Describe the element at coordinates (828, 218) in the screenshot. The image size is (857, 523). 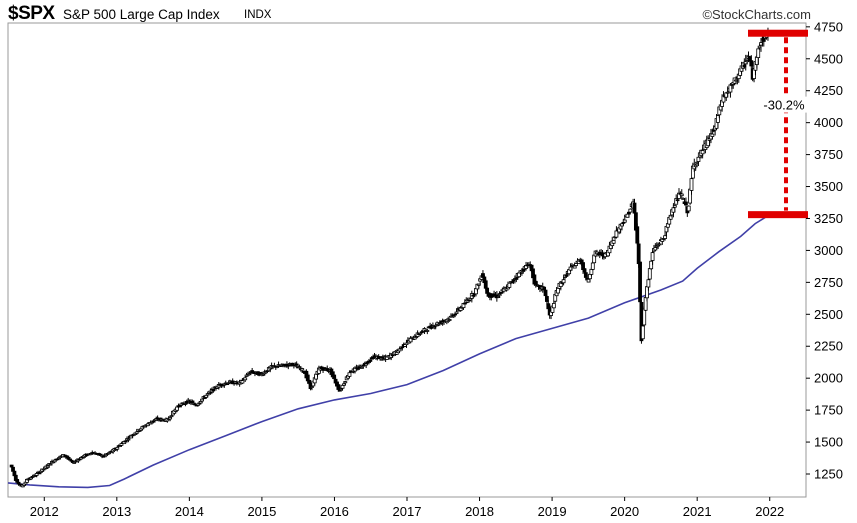
I see `y-tick-label-8: 3250` at that location.